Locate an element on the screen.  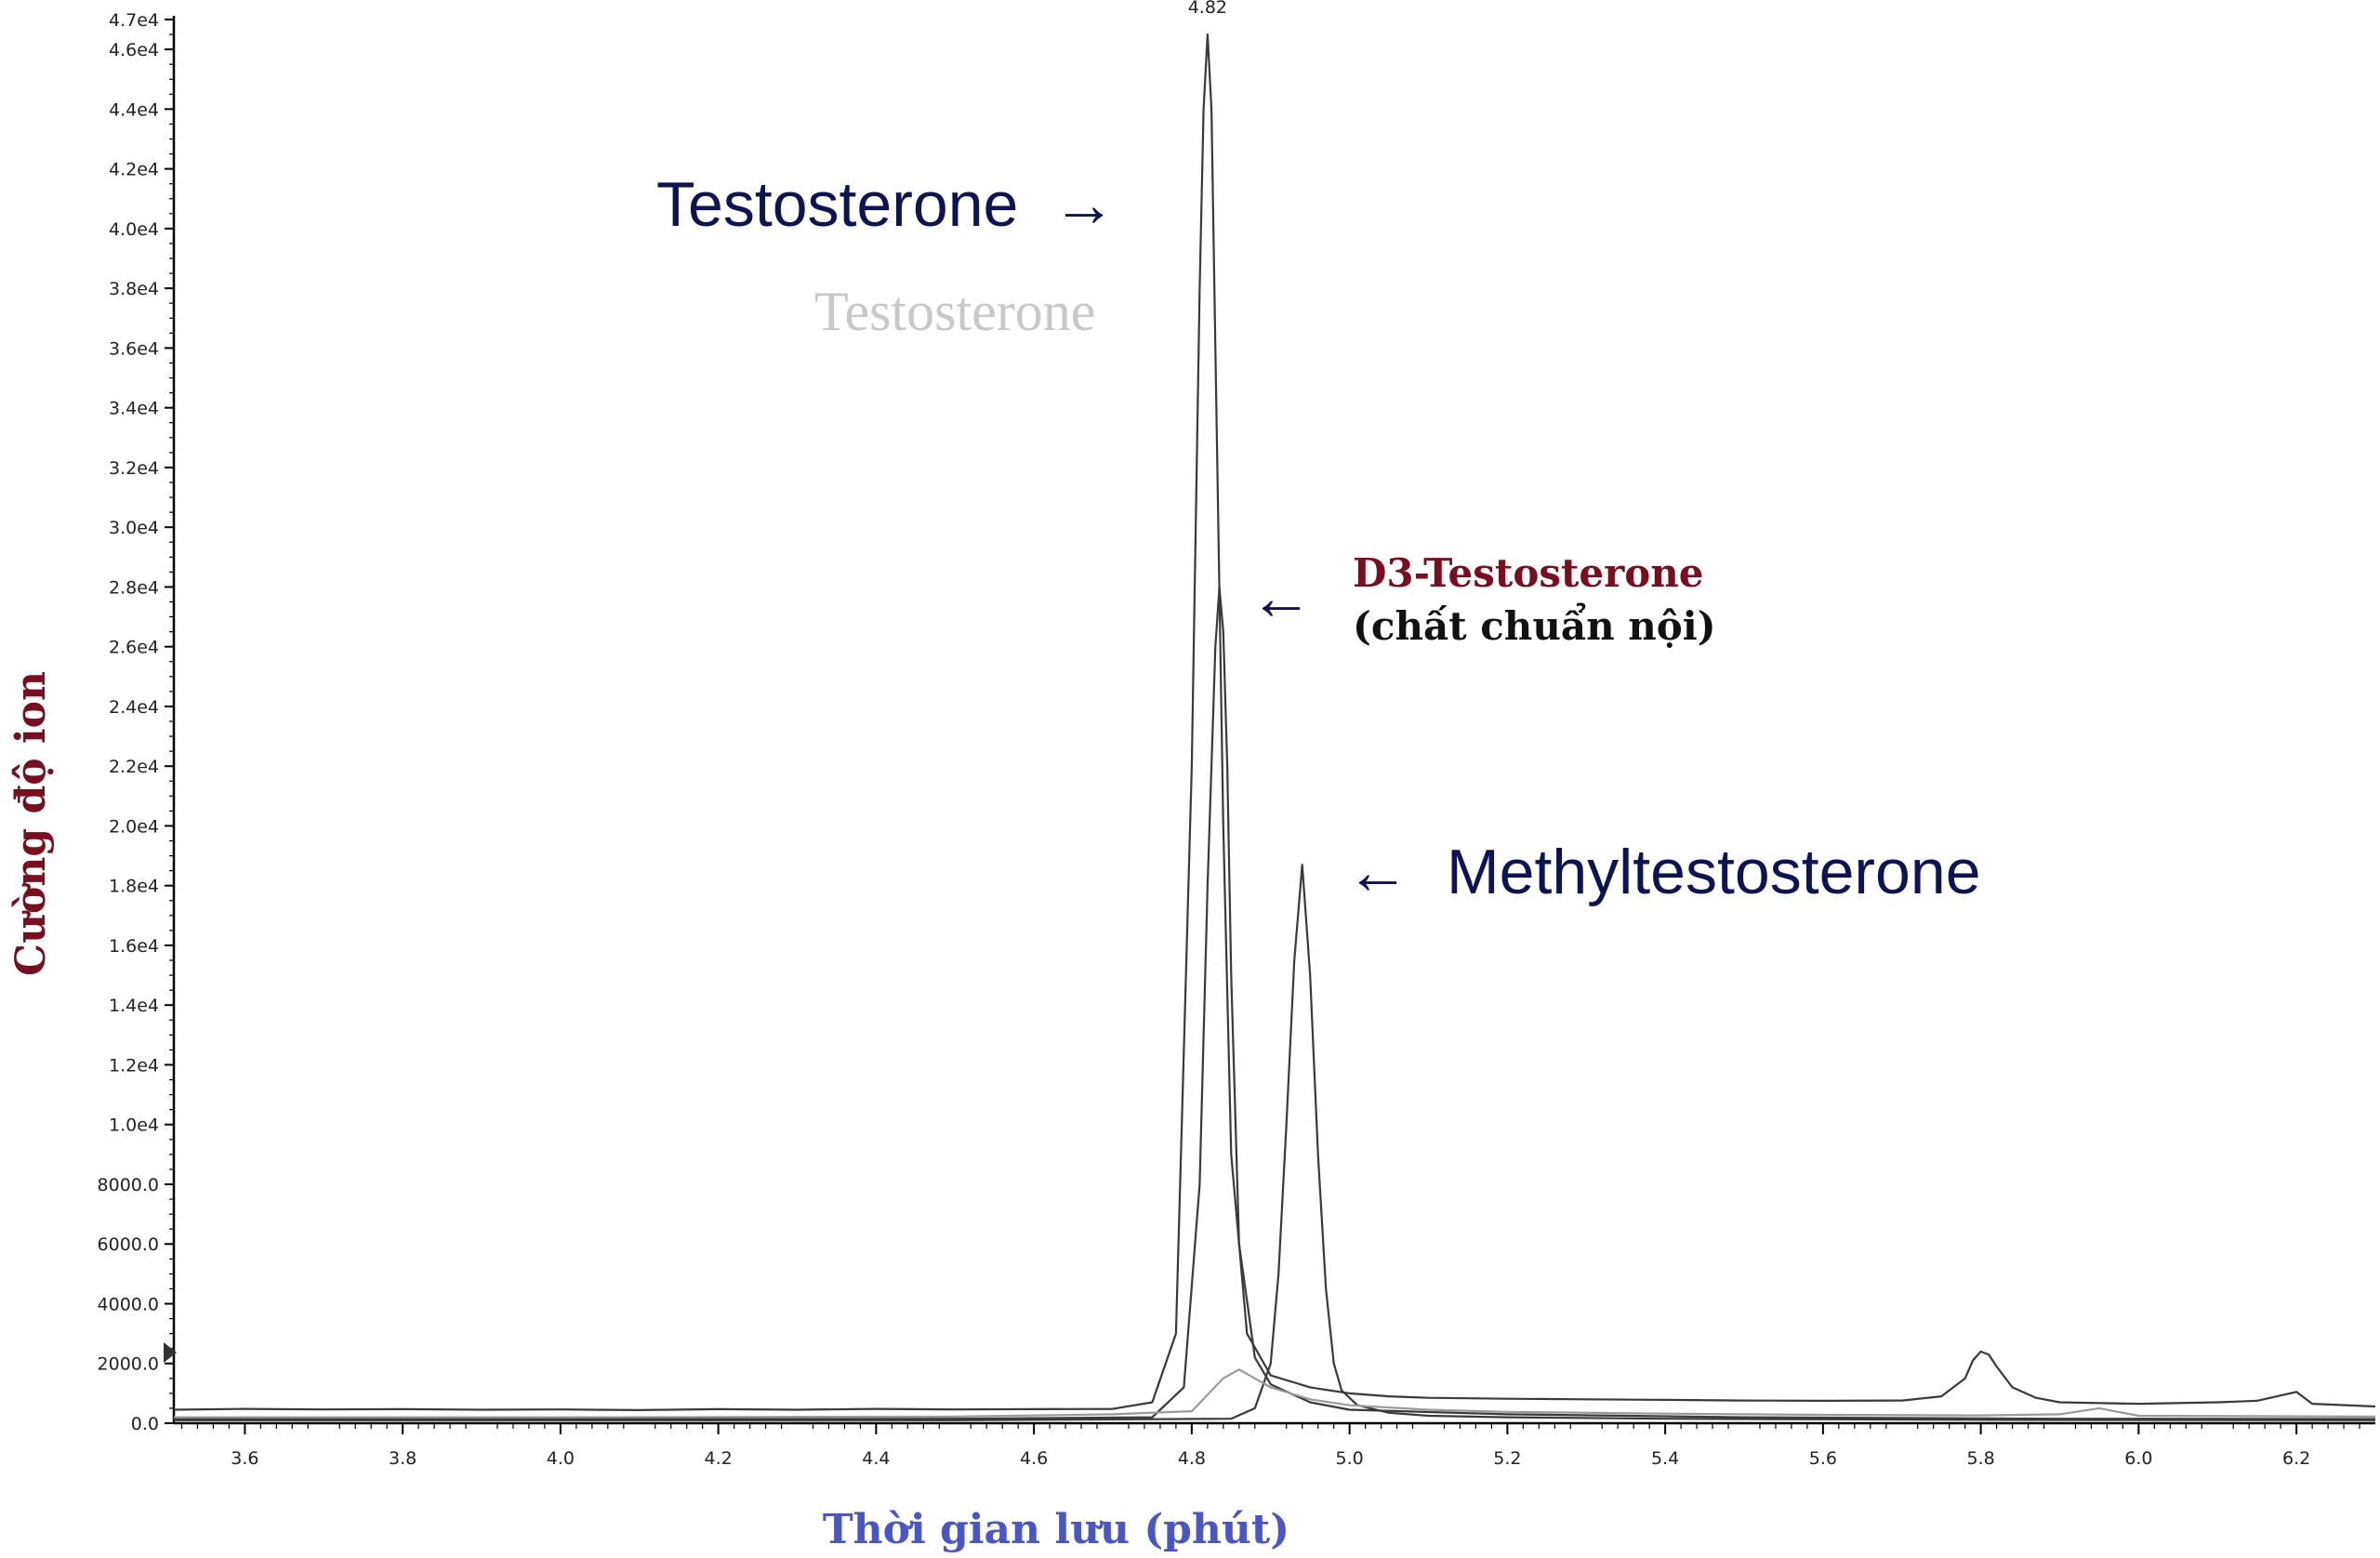
y-tick-label: 3.0e4 is located at coordinates (134, 528).